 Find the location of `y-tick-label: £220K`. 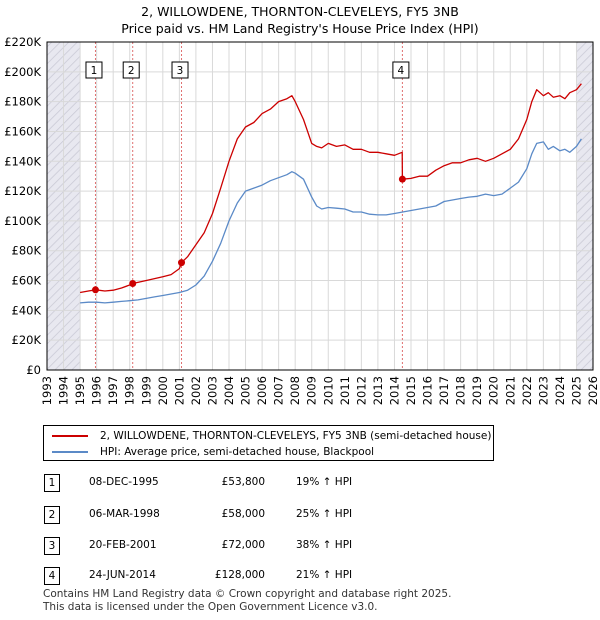

y-tick-label: £220K is located at coordinates (22, 42).